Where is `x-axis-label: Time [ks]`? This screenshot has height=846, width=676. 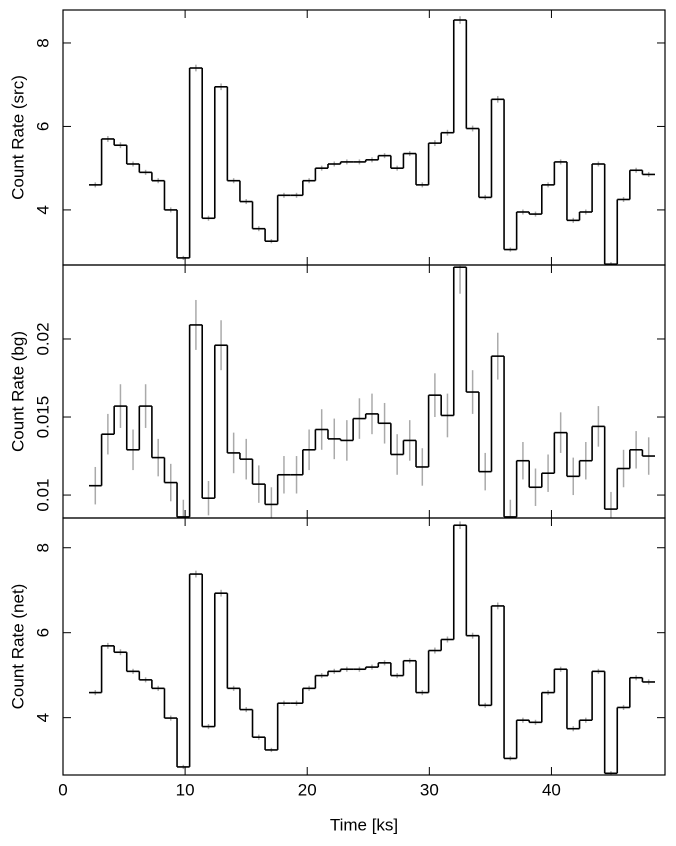 x-axis-label: Time [ks] is located at coordinates (364, 824).